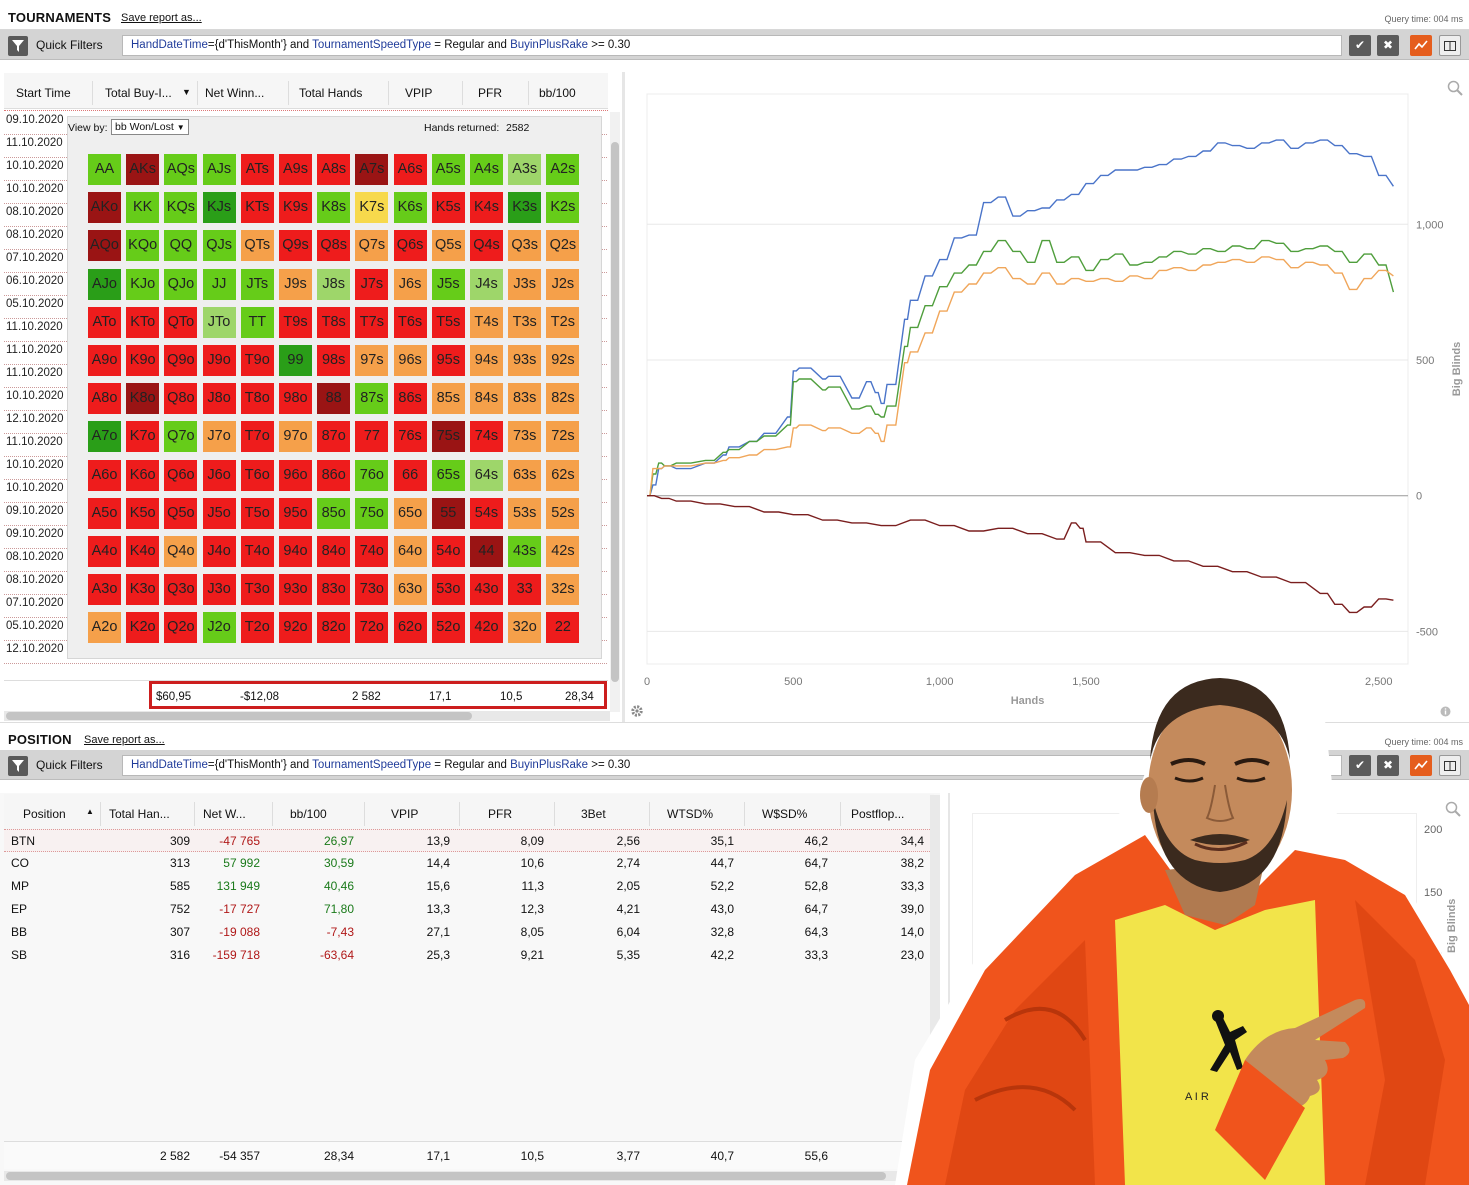 The image size is (1469, 1185). What do you see at coordinates (486, 513) in the screenshot?
I see `hand-cell: 54s` at bounding box center [486, 513].